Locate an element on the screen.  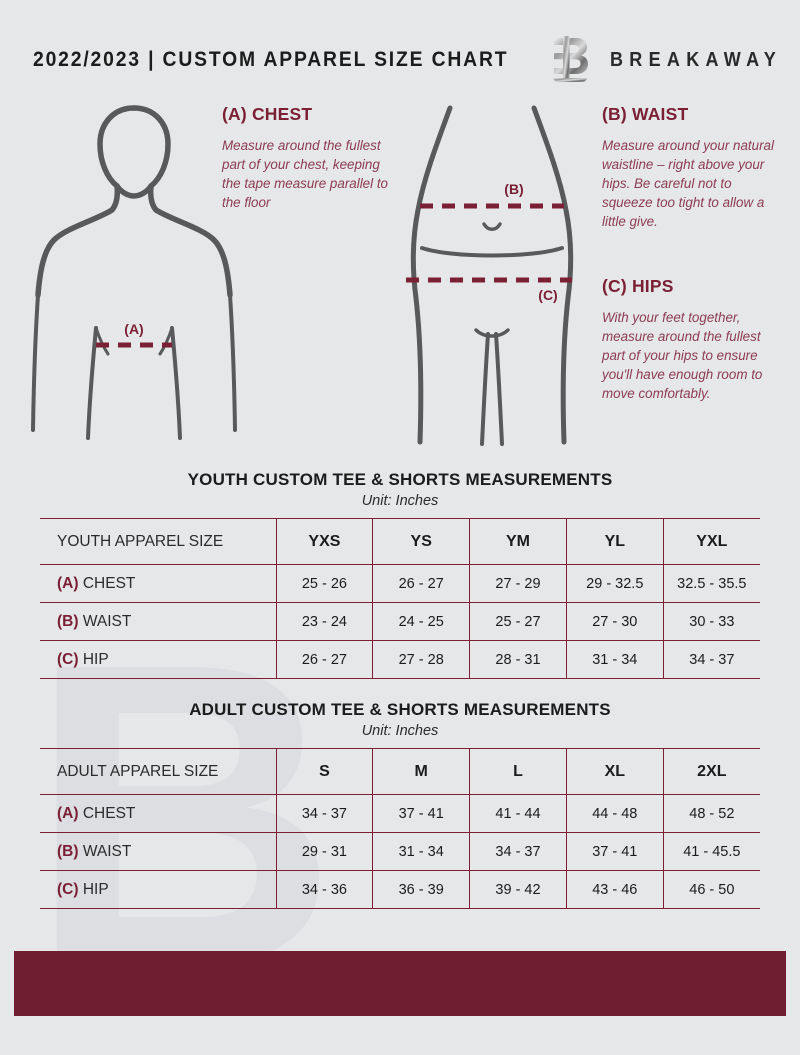
adult-size-column-3: XL is located at coordinates (615, 771).